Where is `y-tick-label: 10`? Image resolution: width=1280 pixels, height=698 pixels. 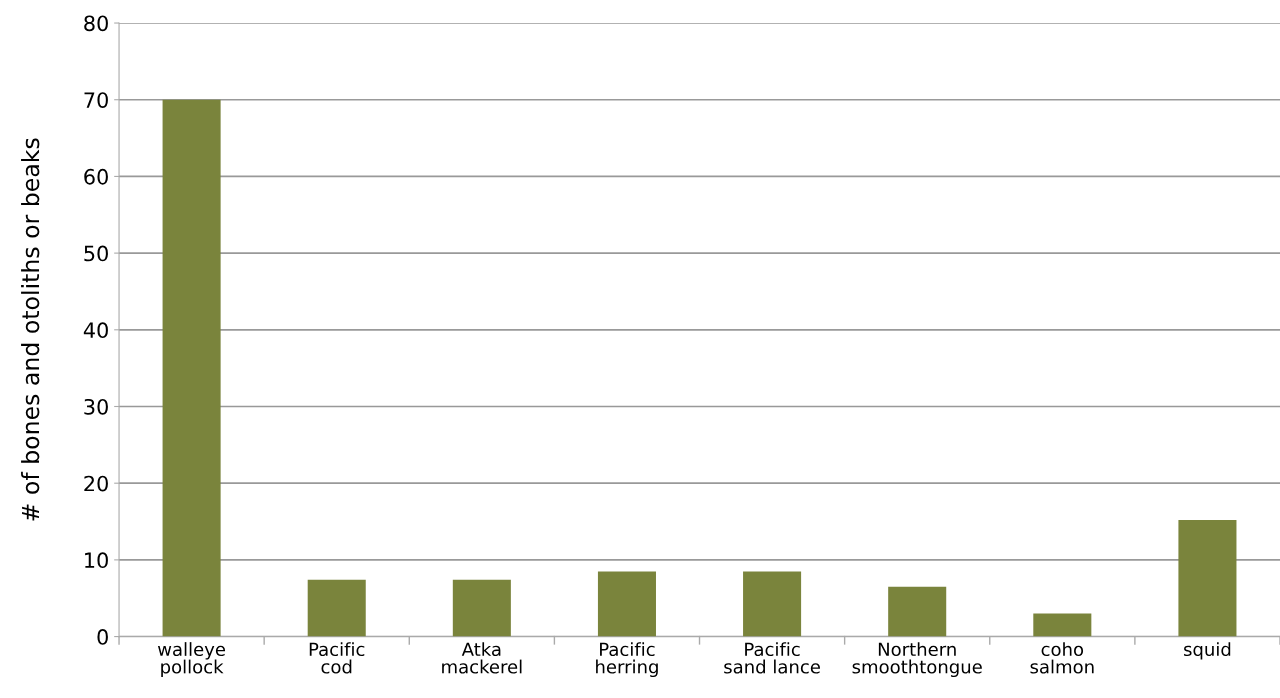 y-tick-label: 10 is located at coordinates (96, 560).